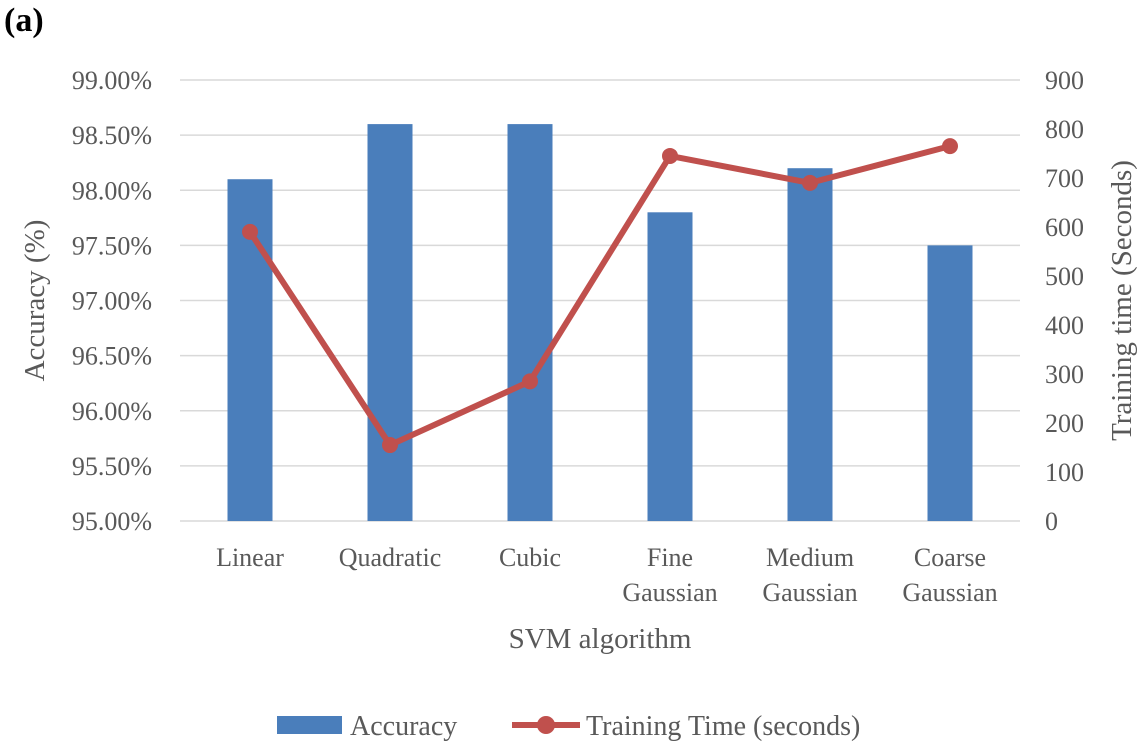  Describe the element at coordinates (568, 726) in the screenshot. I see `legend: Accuracy Training Time (seconds)` at that location.